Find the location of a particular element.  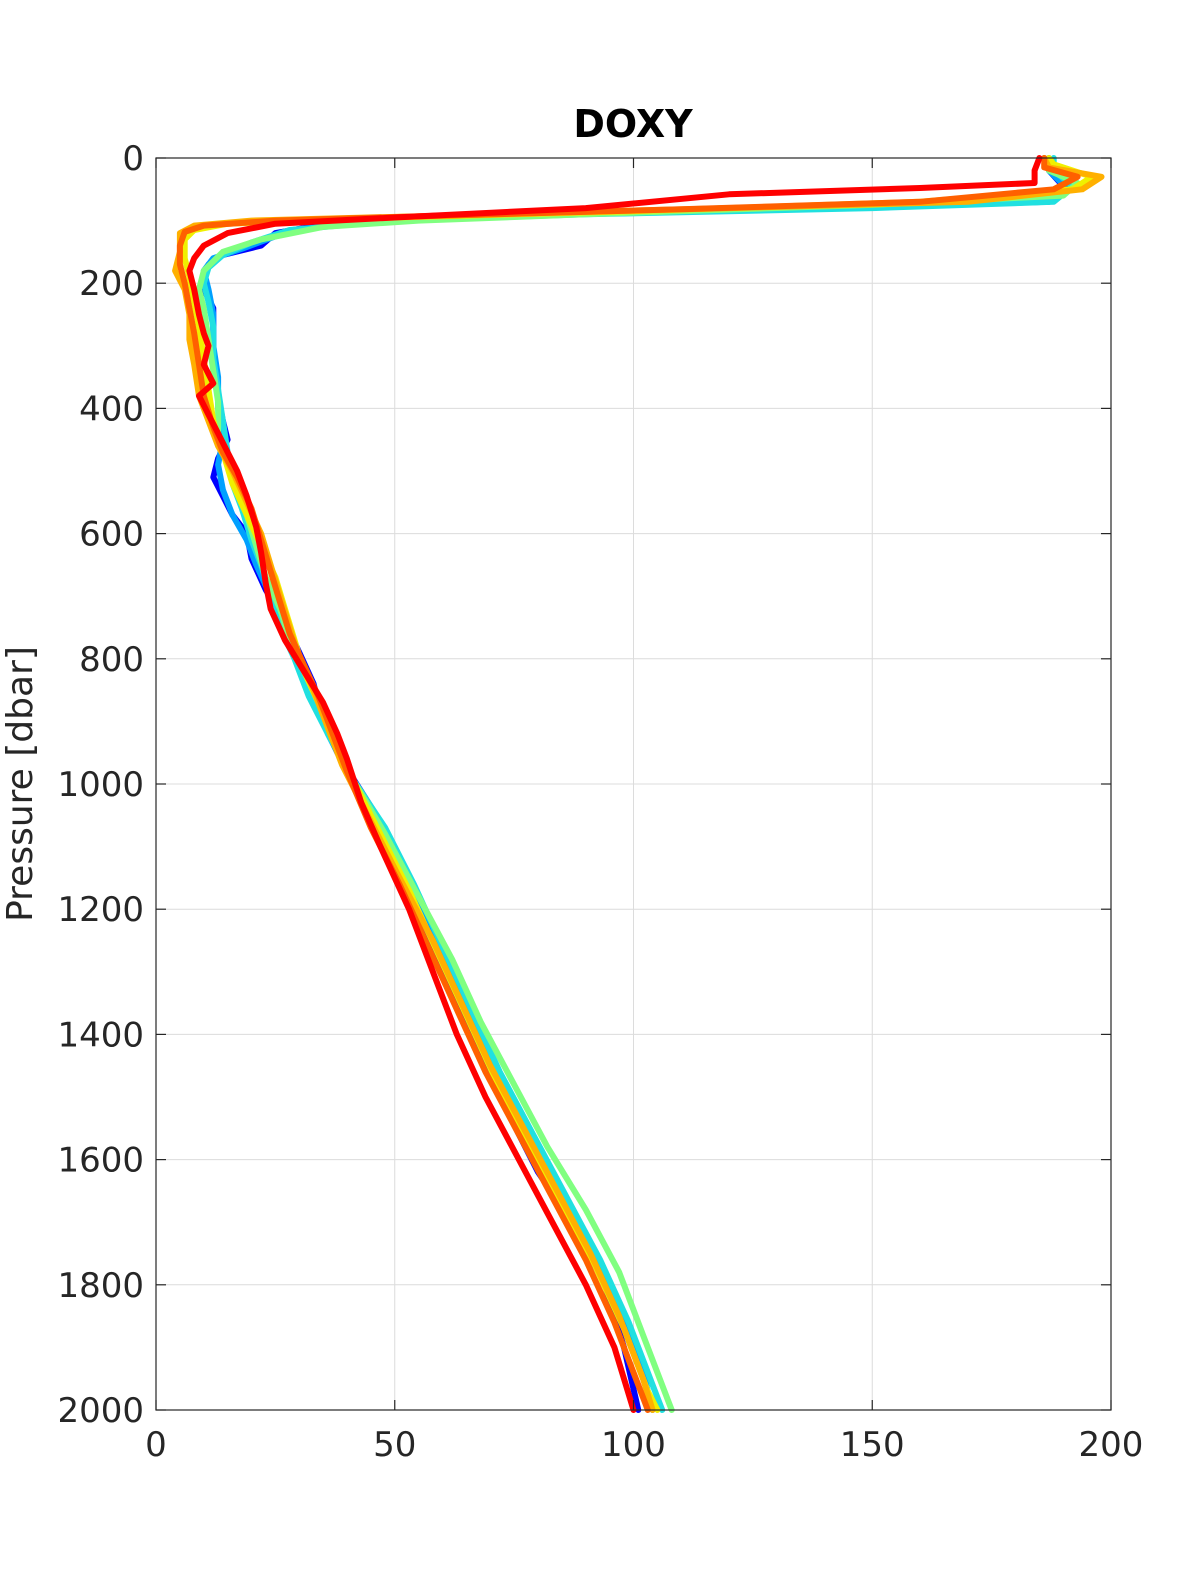

x-tick-label: 200 is located at coordinates (1111, 1445).